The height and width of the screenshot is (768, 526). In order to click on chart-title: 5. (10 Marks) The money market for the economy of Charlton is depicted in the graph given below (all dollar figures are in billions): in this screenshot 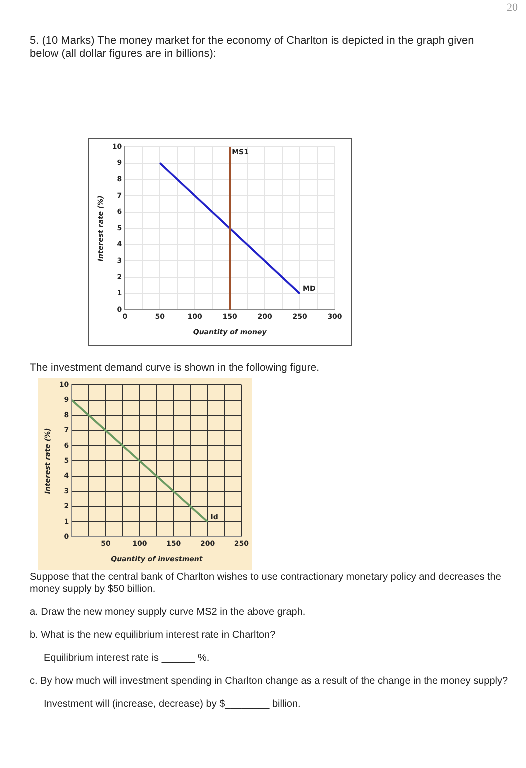, I will do `click(253, 48)`.